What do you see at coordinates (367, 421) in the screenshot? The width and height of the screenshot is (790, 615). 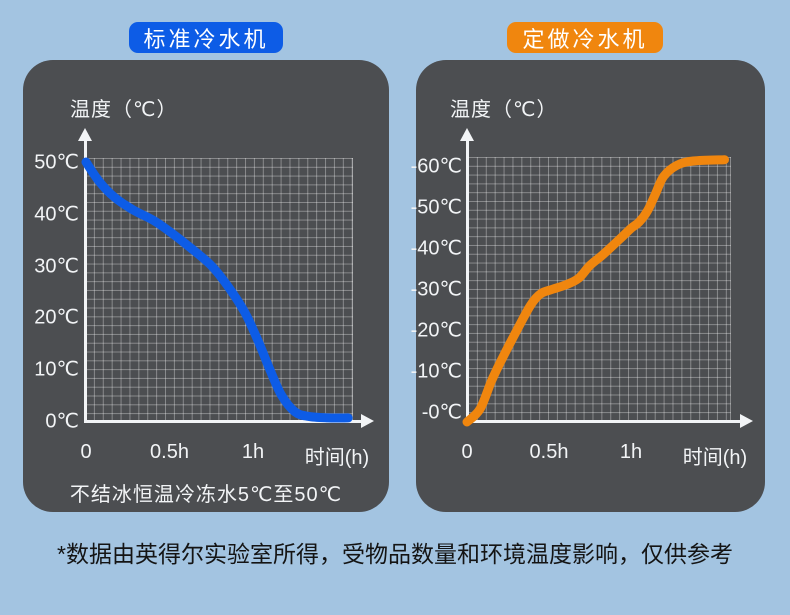 I see `left-x-axis-arrow-icon` at bounding box center [367, 421].